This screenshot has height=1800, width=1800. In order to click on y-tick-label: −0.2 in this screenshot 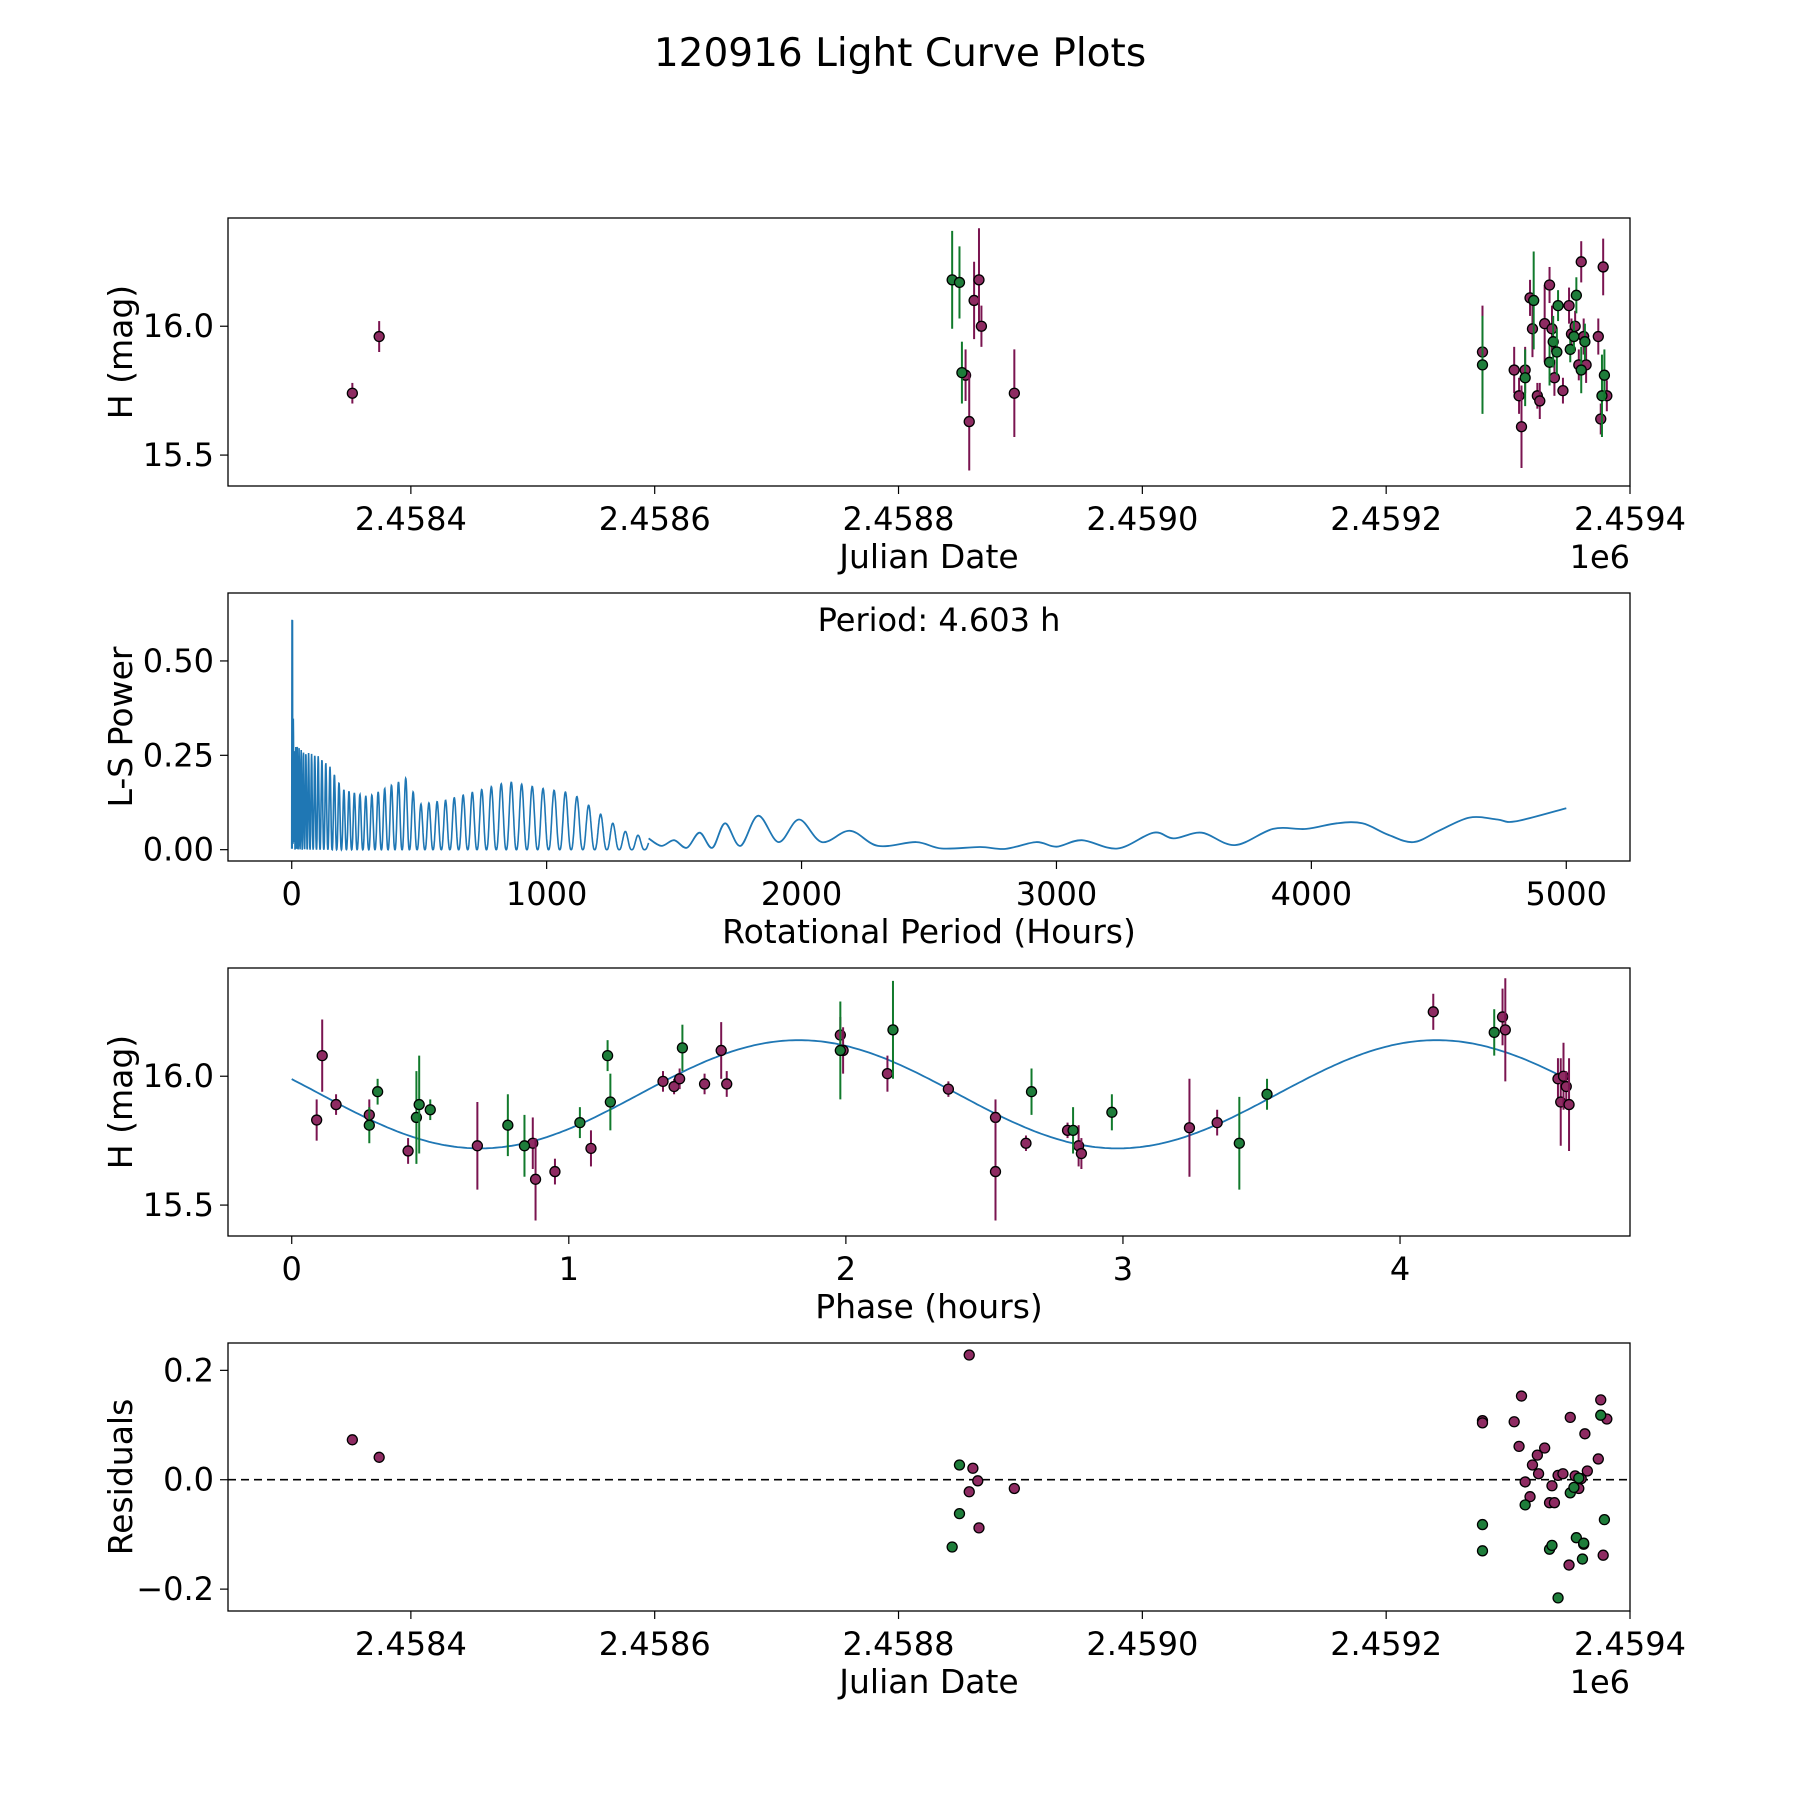, I will do `click(175, 1589)`.